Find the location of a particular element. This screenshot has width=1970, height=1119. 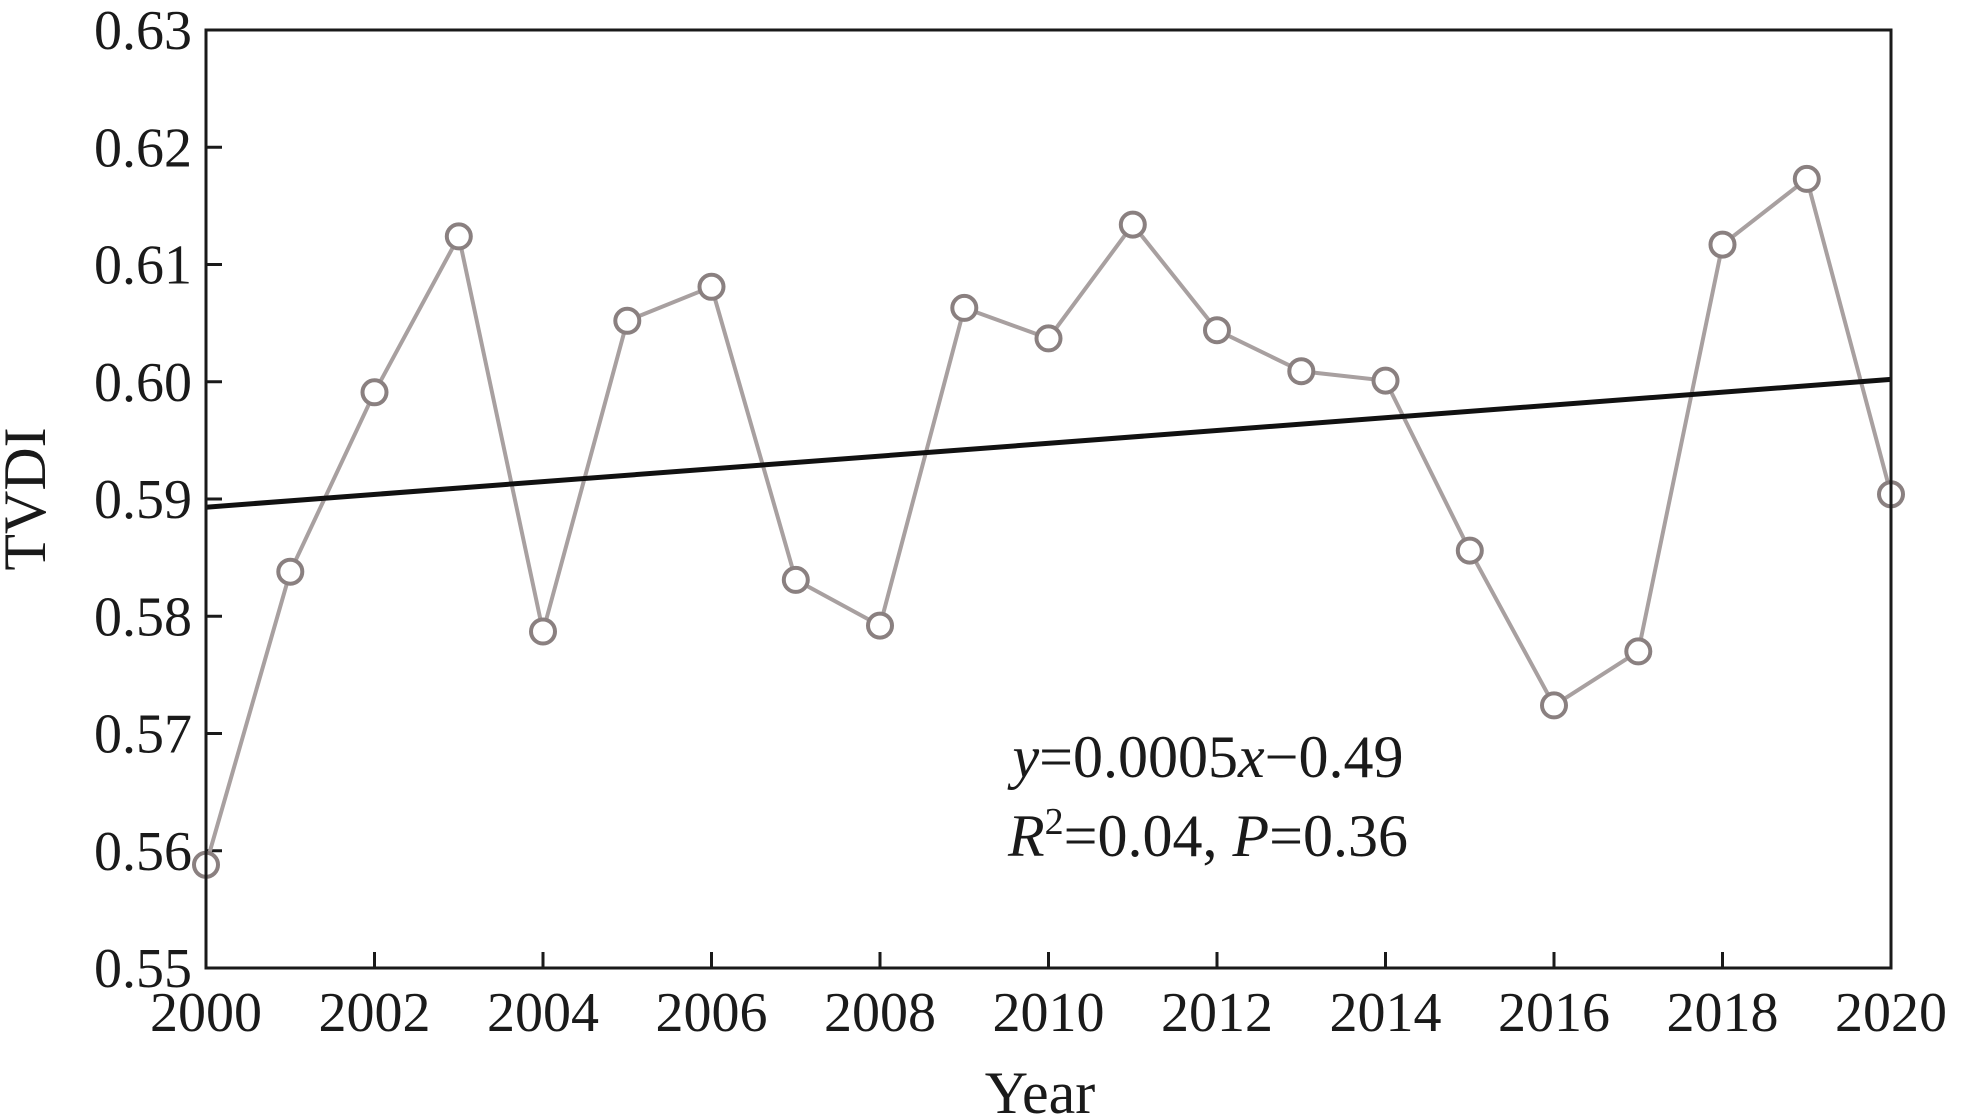

x-tick-label: 2008 is located at coordinates (880, 1013).